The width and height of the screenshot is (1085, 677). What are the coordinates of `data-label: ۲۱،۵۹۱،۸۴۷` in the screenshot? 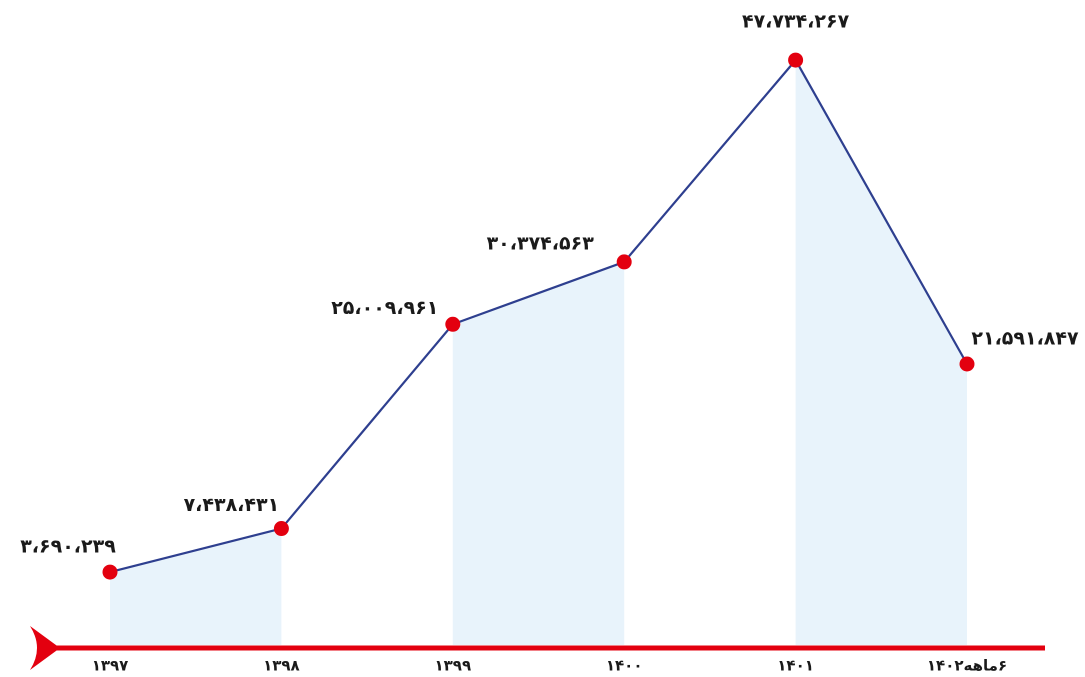 It's located at (1025, 339).